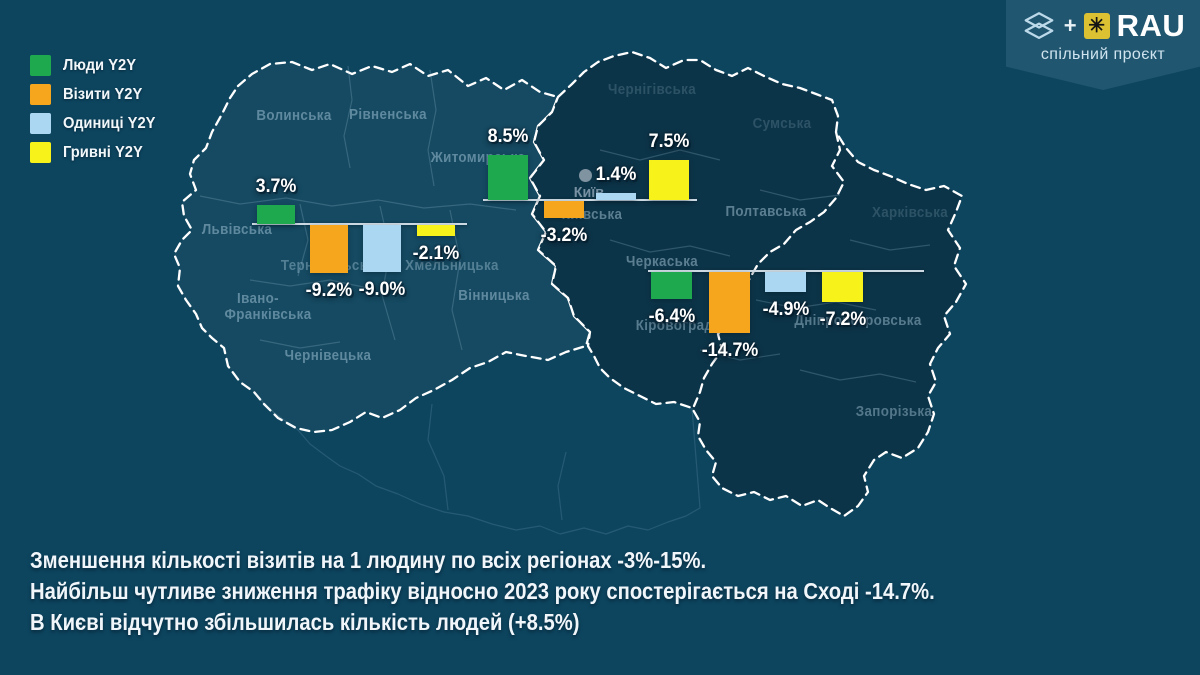 The image size is (1200, 675). What do you see at coordinates (258, 299) in the screenshot?
I see `region-label: Івано-` at bounding box center [258, 299].